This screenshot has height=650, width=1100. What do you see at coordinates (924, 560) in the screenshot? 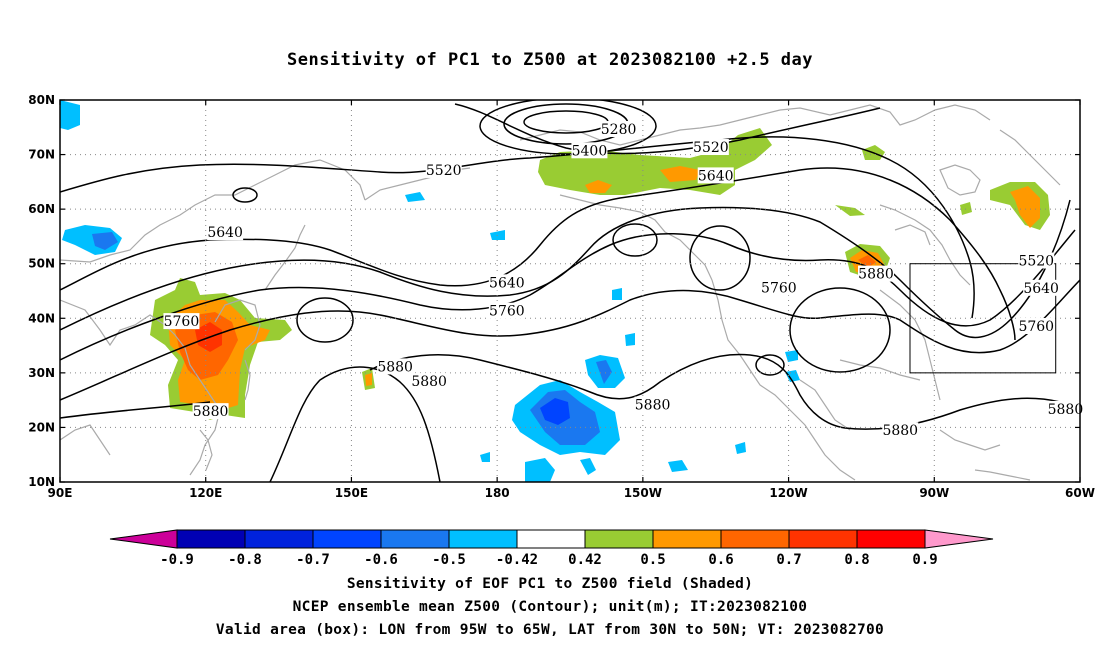
I see `colorbar-label: 0.9` at bounding box center [924, 560].